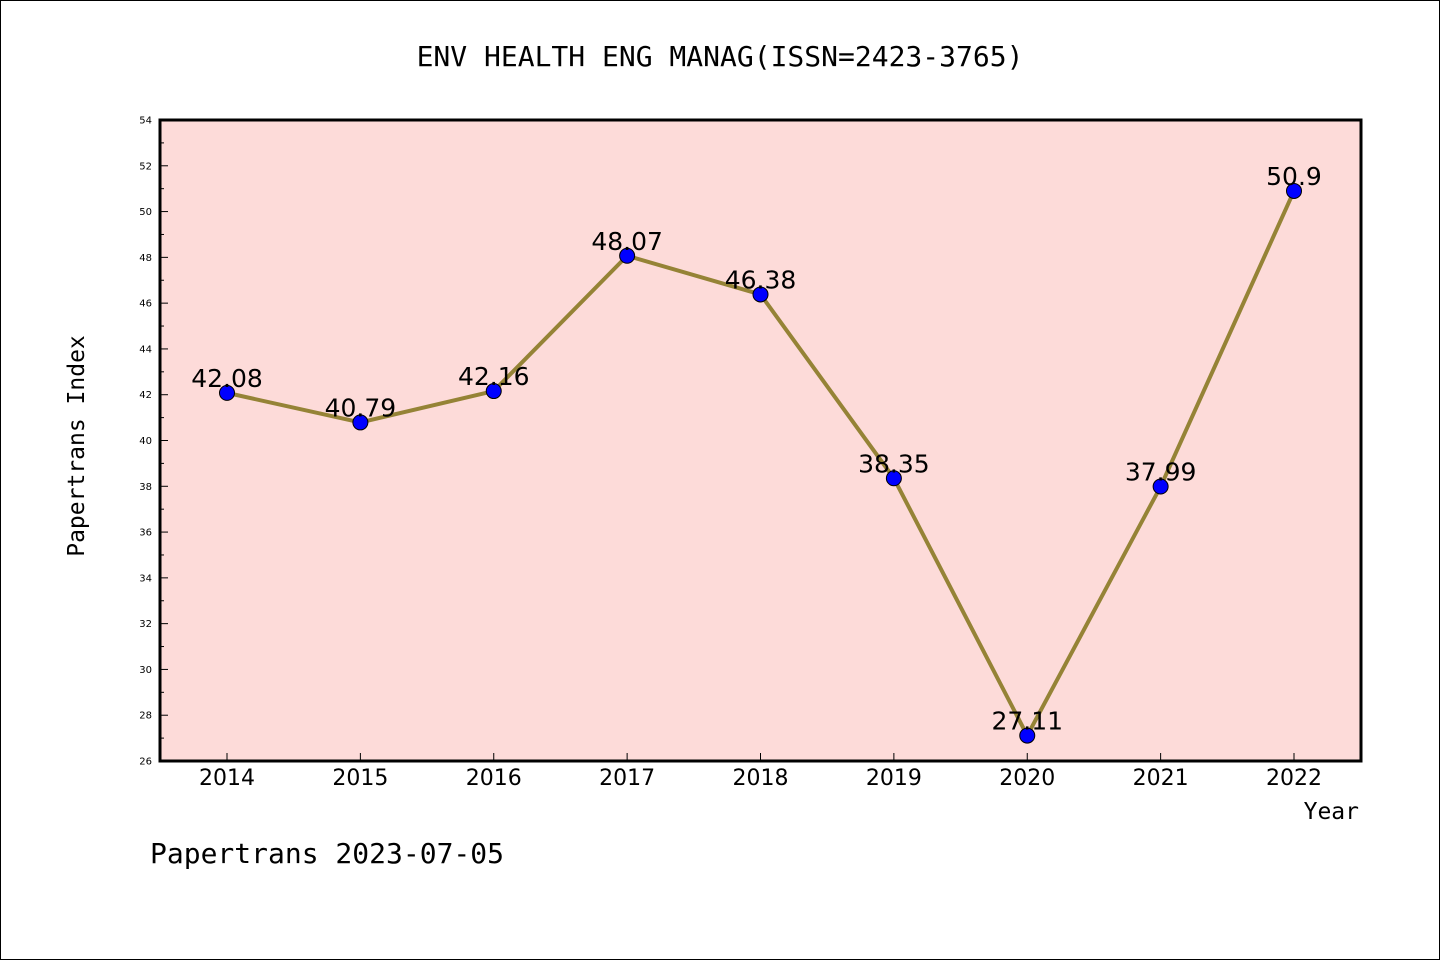 The width and height of the screenshot is (1440, 960). What do you see at coordinates (145, 349) in the screenshot?
I see `y-tick-label: 44` at bounding box center [145, 349].